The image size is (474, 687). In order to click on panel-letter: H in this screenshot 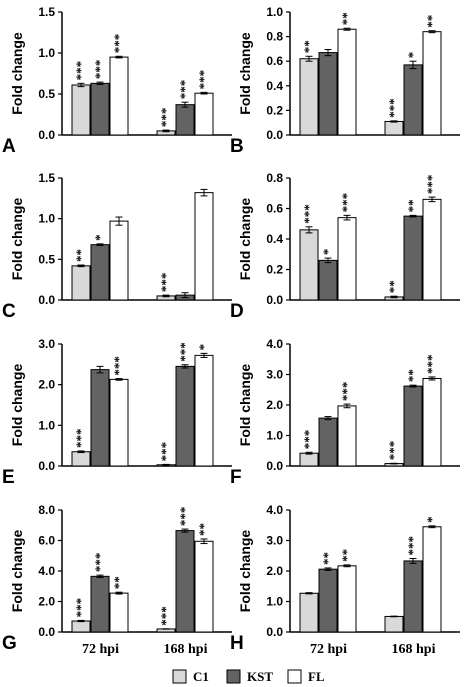, I will do `click(237, 643)`.